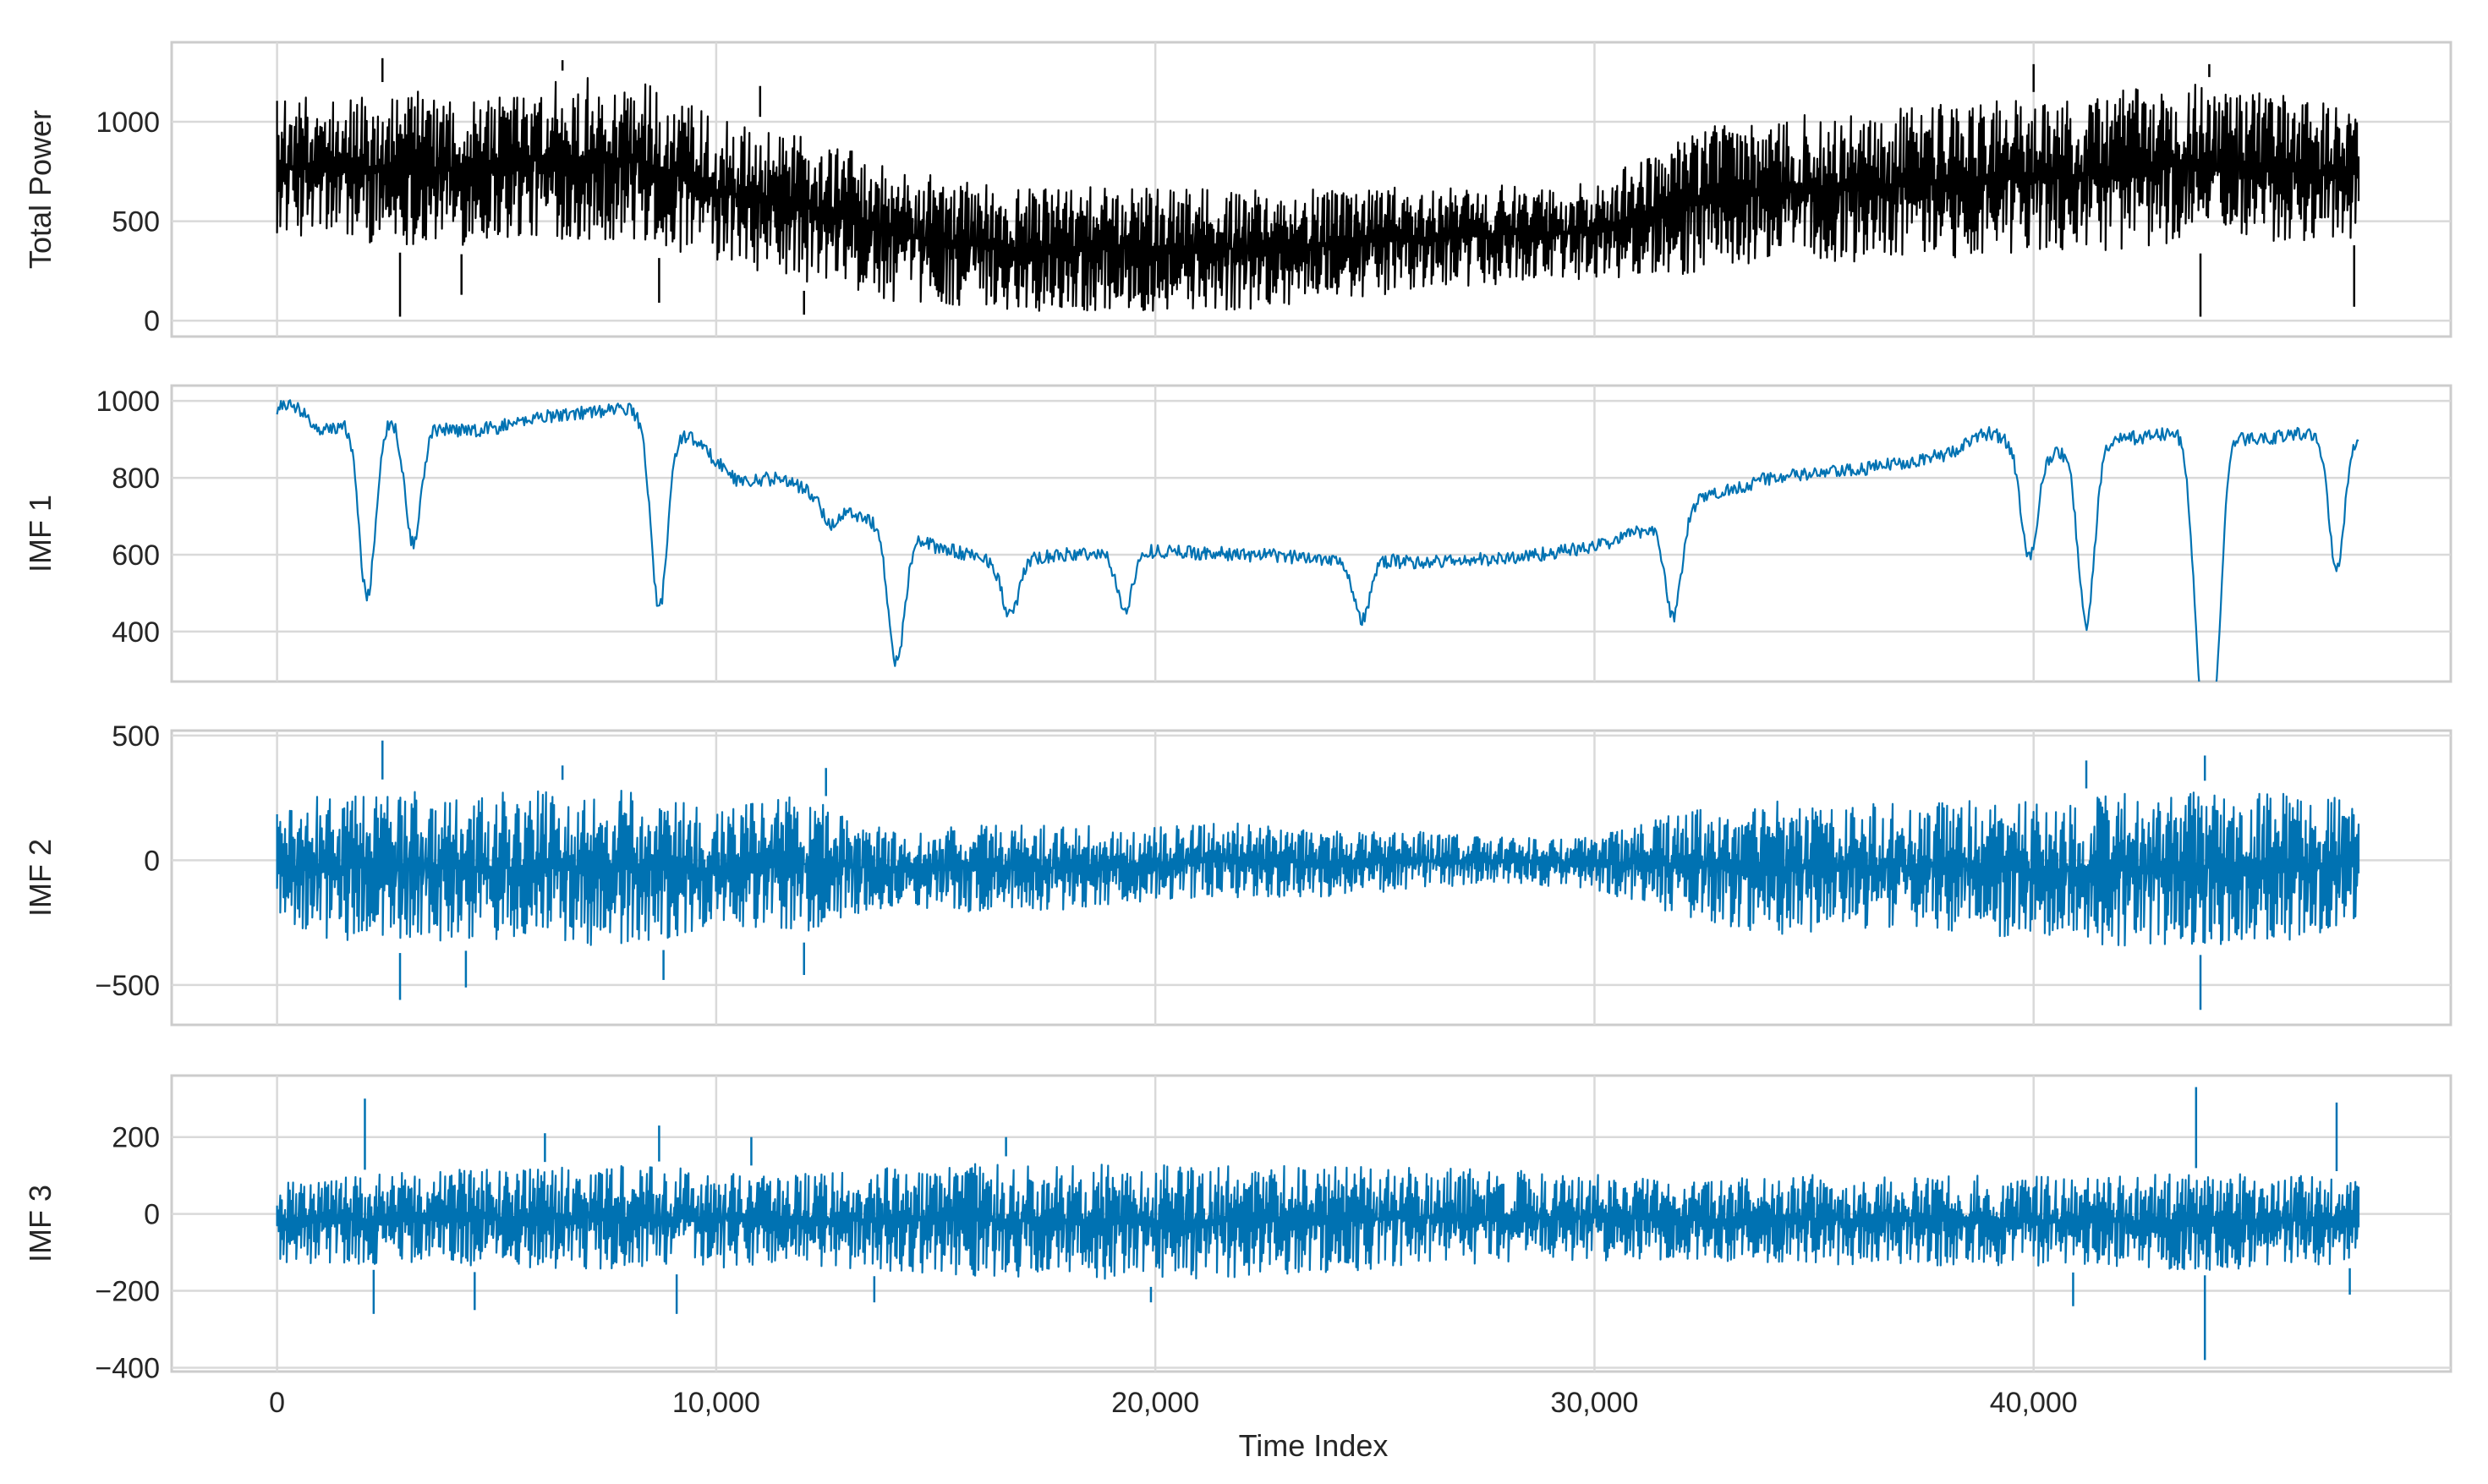 This screenshot has width=2488, height=1484. What do you see at coordinates (1594, 1403) in the screenshot?
I see `x-tick-label: 30,000` at bounding box center [1594, 1403].